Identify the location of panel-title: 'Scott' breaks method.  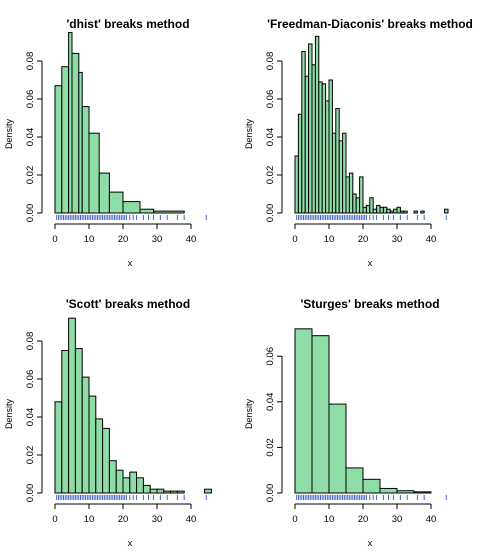
(128, 304).